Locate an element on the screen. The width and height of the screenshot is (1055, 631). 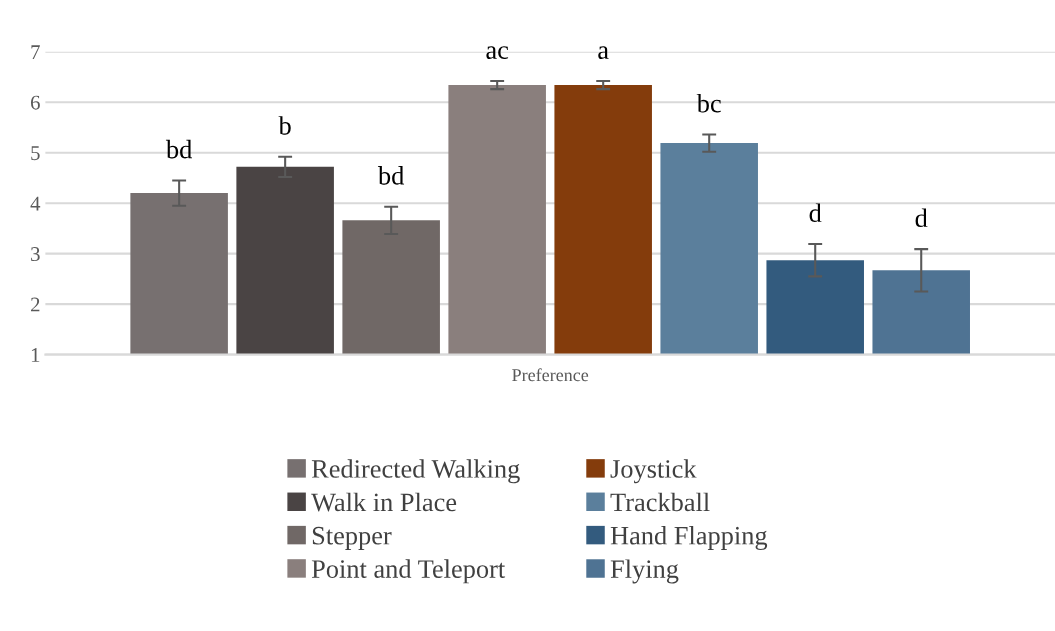
legend-label: Point and Teleport is located at coordinates (408, 571).